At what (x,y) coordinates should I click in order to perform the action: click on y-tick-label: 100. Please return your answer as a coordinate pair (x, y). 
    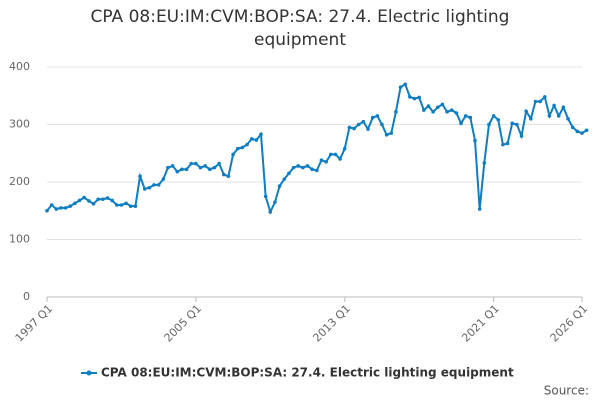
    Looking at the image, I should click on (19, 239).